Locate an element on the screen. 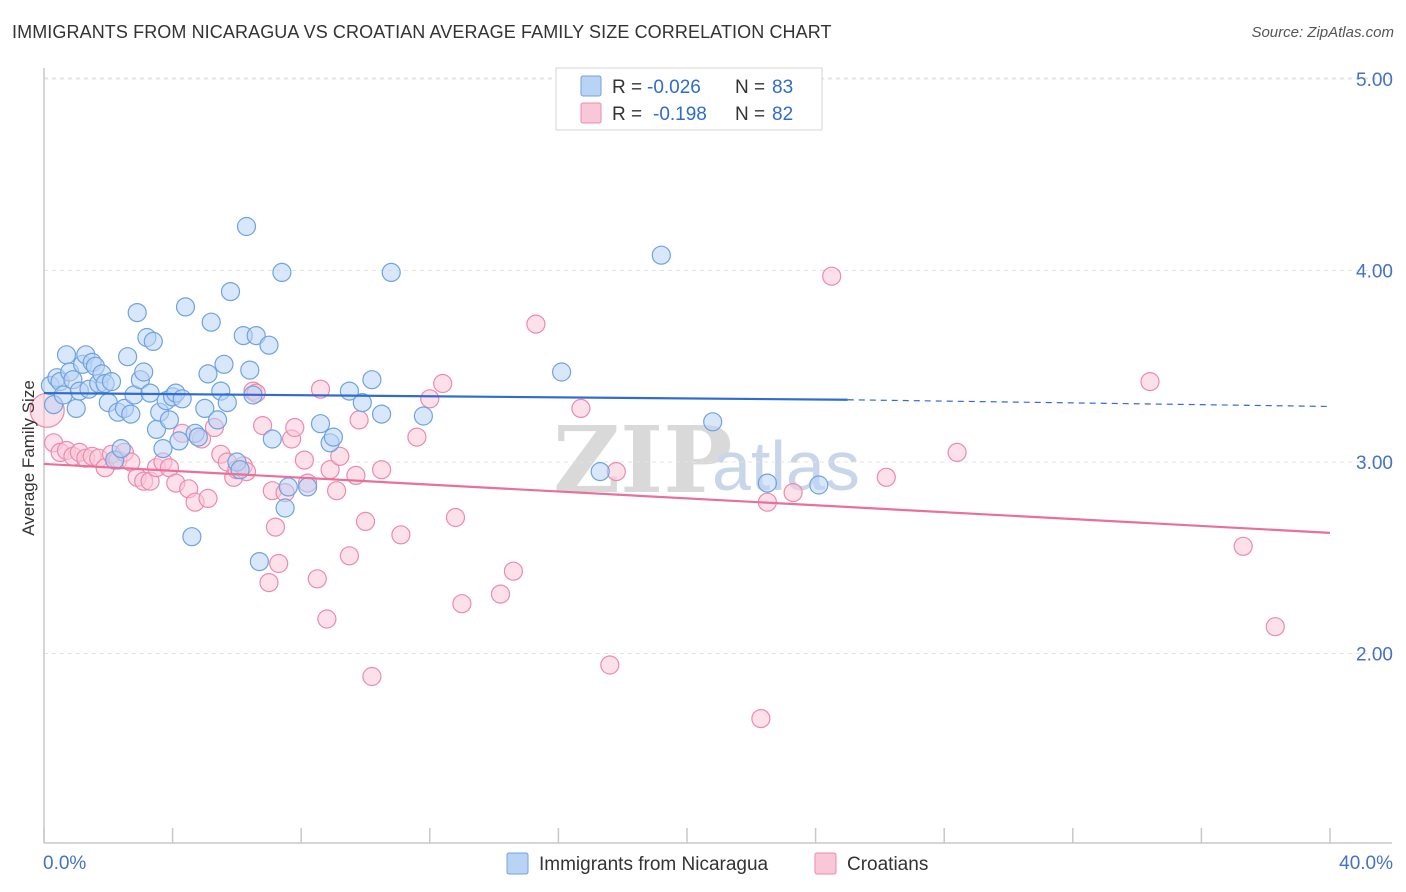 The height and width of the screenshot is (892, 1406). croatians-trend-line is located at coordinates (687, 498).